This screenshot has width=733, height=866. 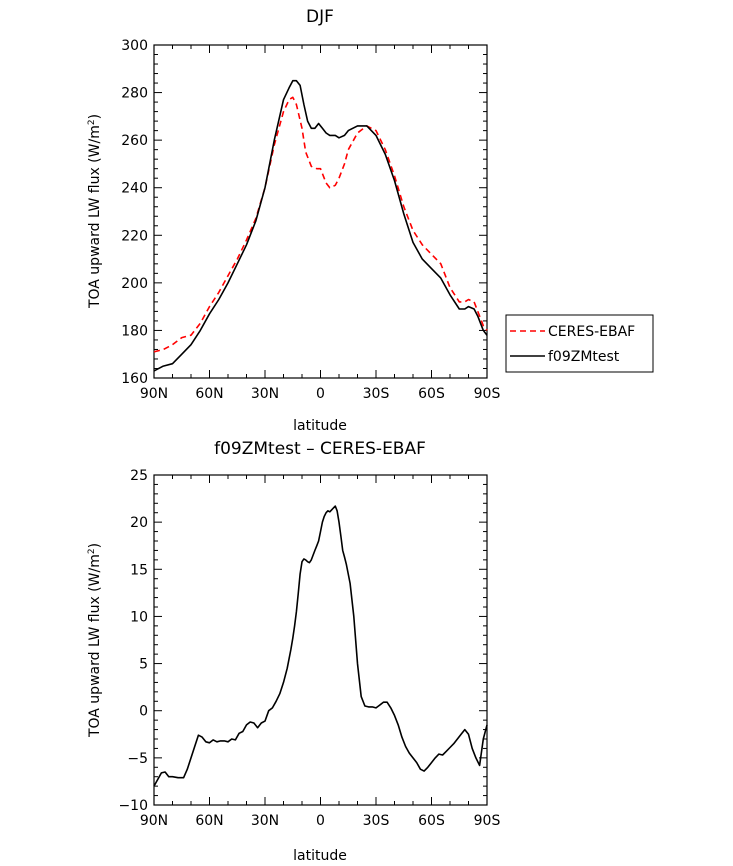 What do you see at coordinates (209, 394) in the screenshot?
I see `top-x-tick-label: 60N` at bounding box center [209, 394].